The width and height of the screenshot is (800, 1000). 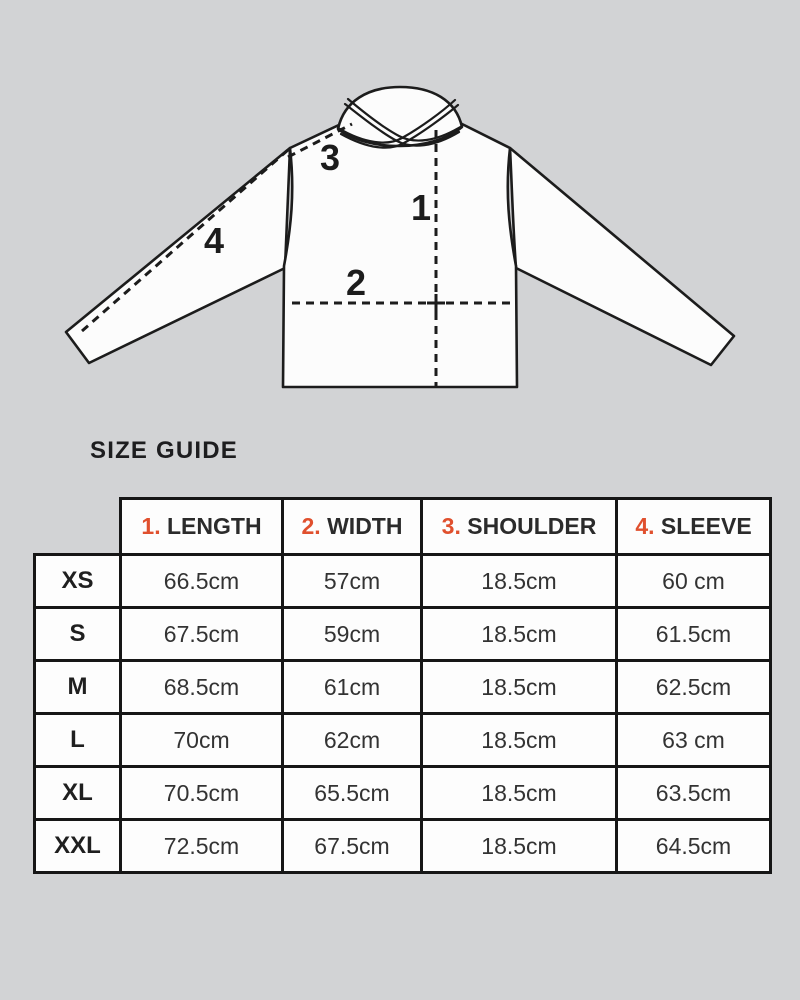 What do you see at coordinates (706, 526) in the screenshot?
I see `col-label-sleeve: SLEEVE` at bounding box center [706, 526].